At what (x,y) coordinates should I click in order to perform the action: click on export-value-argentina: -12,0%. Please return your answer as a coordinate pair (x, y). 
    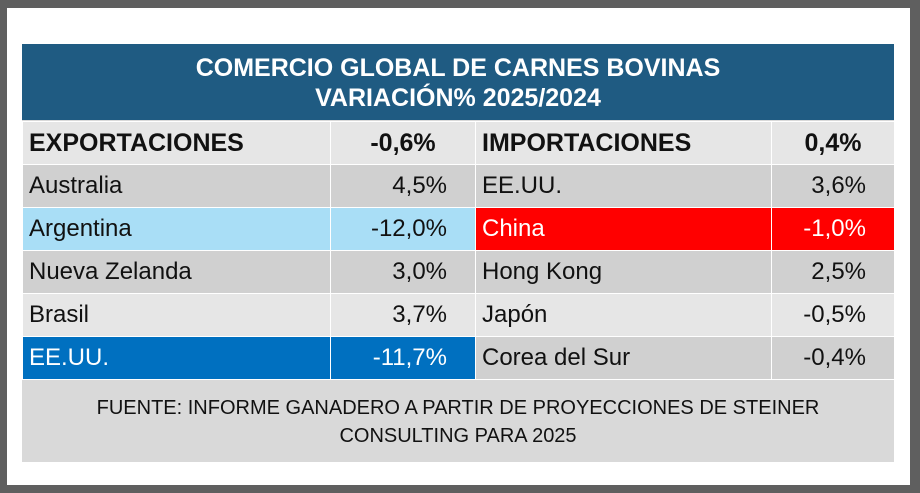
    Looking at the image, I should click on (403, 229).